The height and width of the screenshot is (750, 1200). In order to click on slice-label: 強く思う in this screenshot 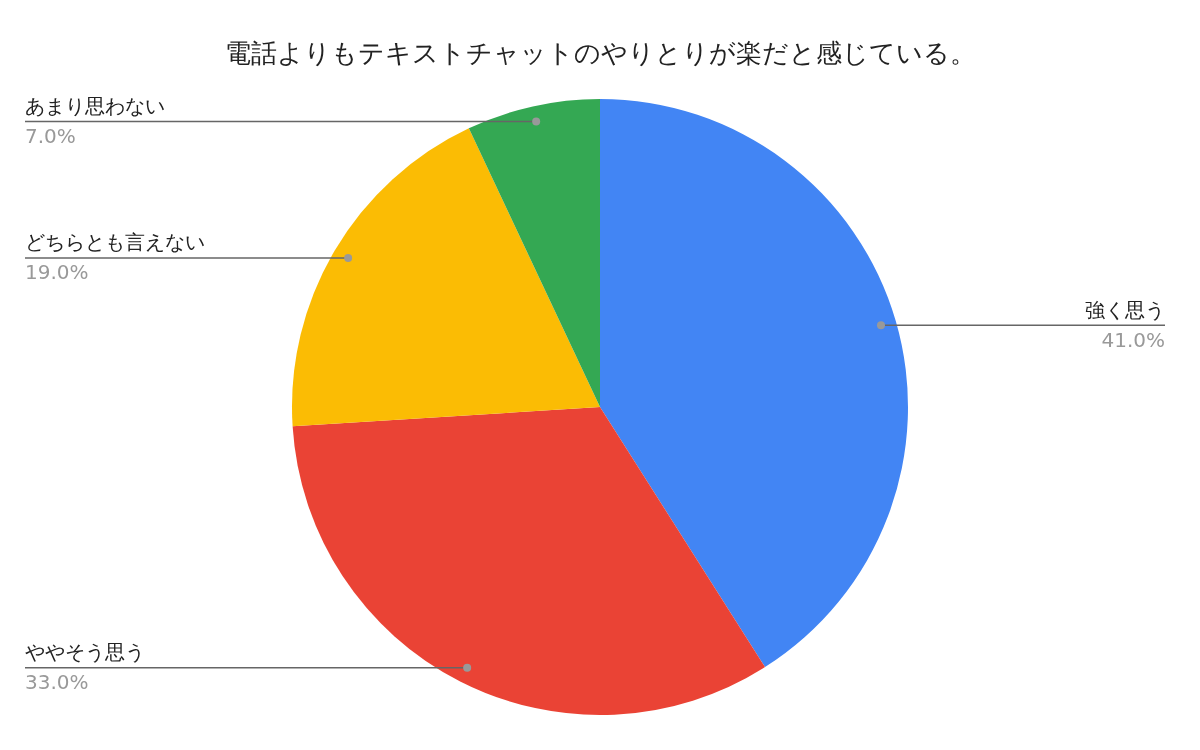, I will do `click(1125, 309)`.